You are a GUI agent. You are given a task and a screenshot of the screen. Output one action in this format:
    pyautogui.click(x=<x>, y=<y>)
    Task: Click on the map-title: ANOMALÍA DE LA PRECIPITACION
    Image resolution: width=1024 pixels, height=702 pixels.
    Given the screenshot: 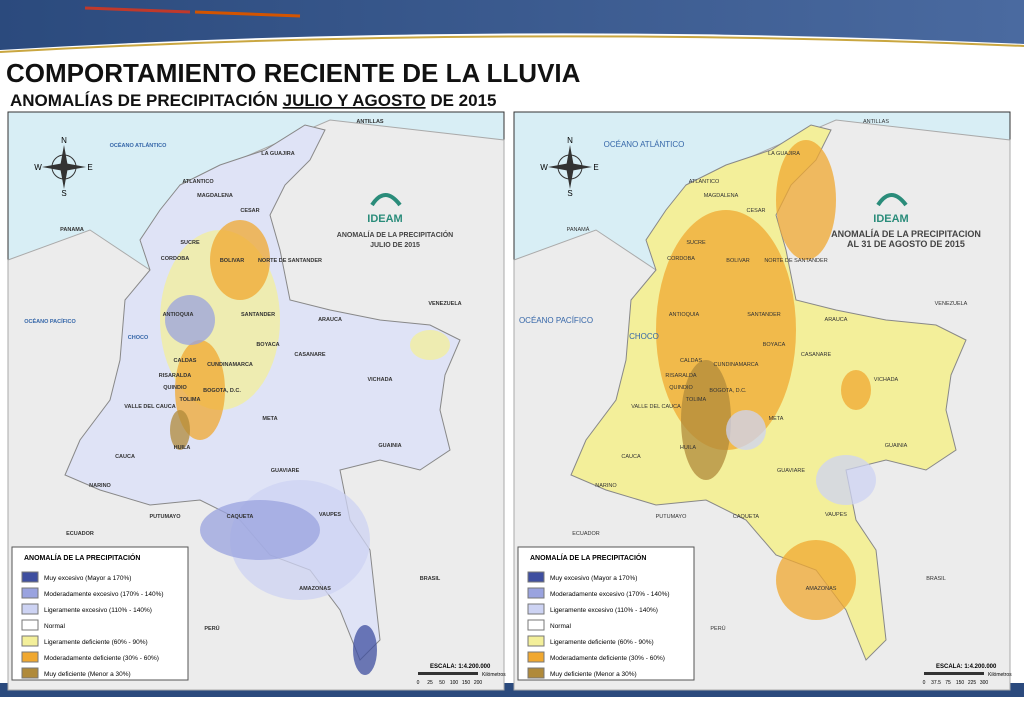 What is the action you would take?
    pyautogui.click(x=906, y=234)
    